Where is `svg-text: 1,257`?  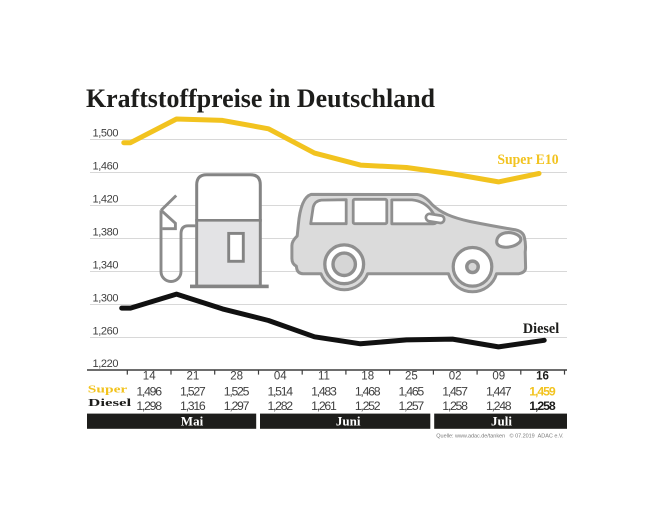
svg-text: 1,257 is located at coordinates (412, 406).